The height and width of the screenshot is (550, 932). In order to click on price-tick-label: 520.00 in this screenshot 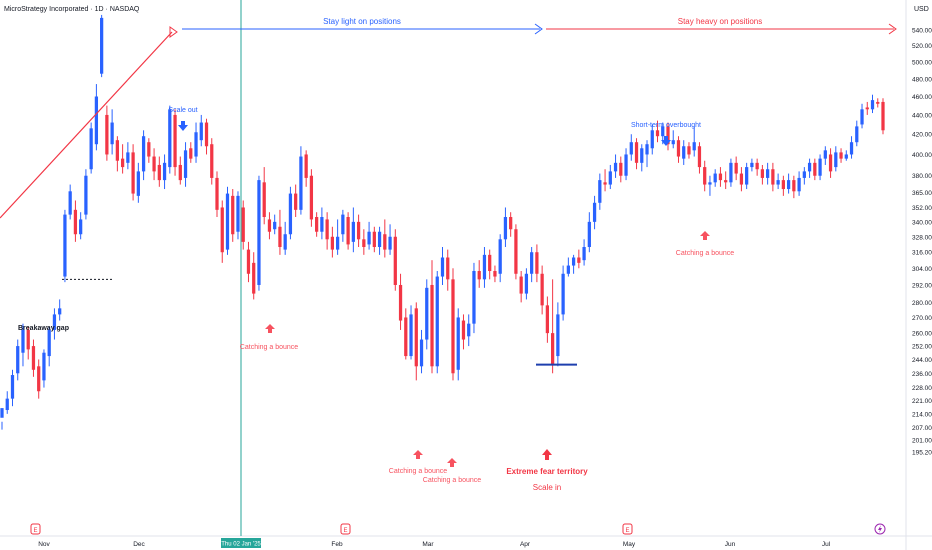, I will do `click(922, 46)`.